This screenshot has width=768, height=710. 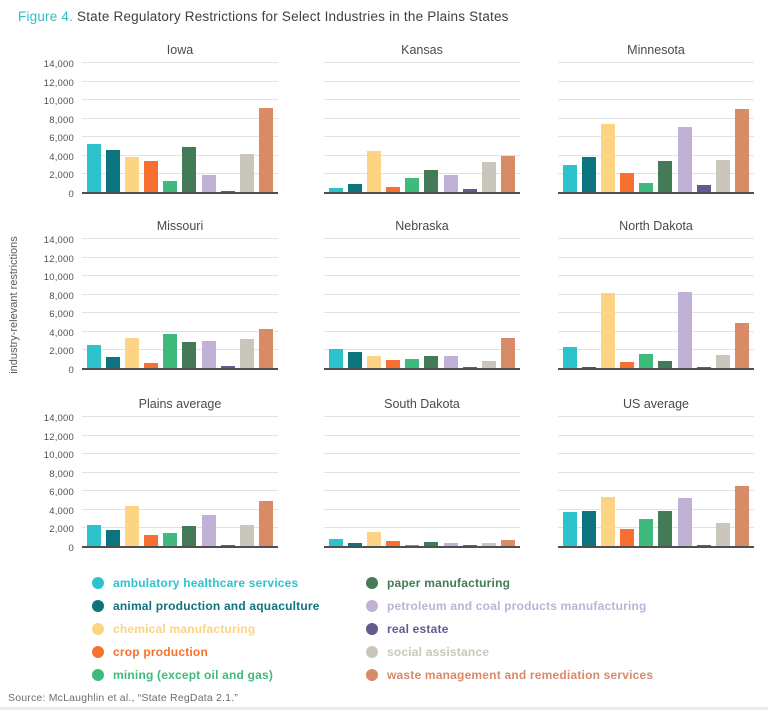 I want to click on bar-group-minnesota, so click(x=656, y=128).